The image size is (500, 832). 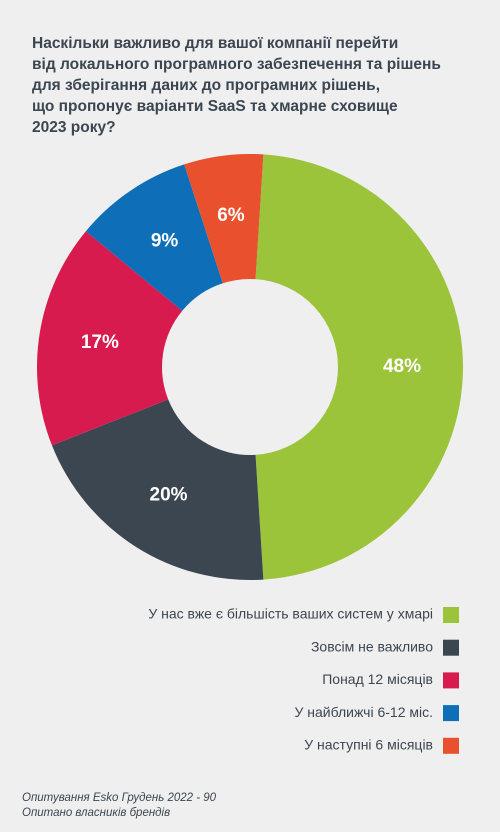 What do you see at coordinates (74, 127) in the screenshot?
I see `chart-title: 2023 року?` at bounding box center [74, 127].